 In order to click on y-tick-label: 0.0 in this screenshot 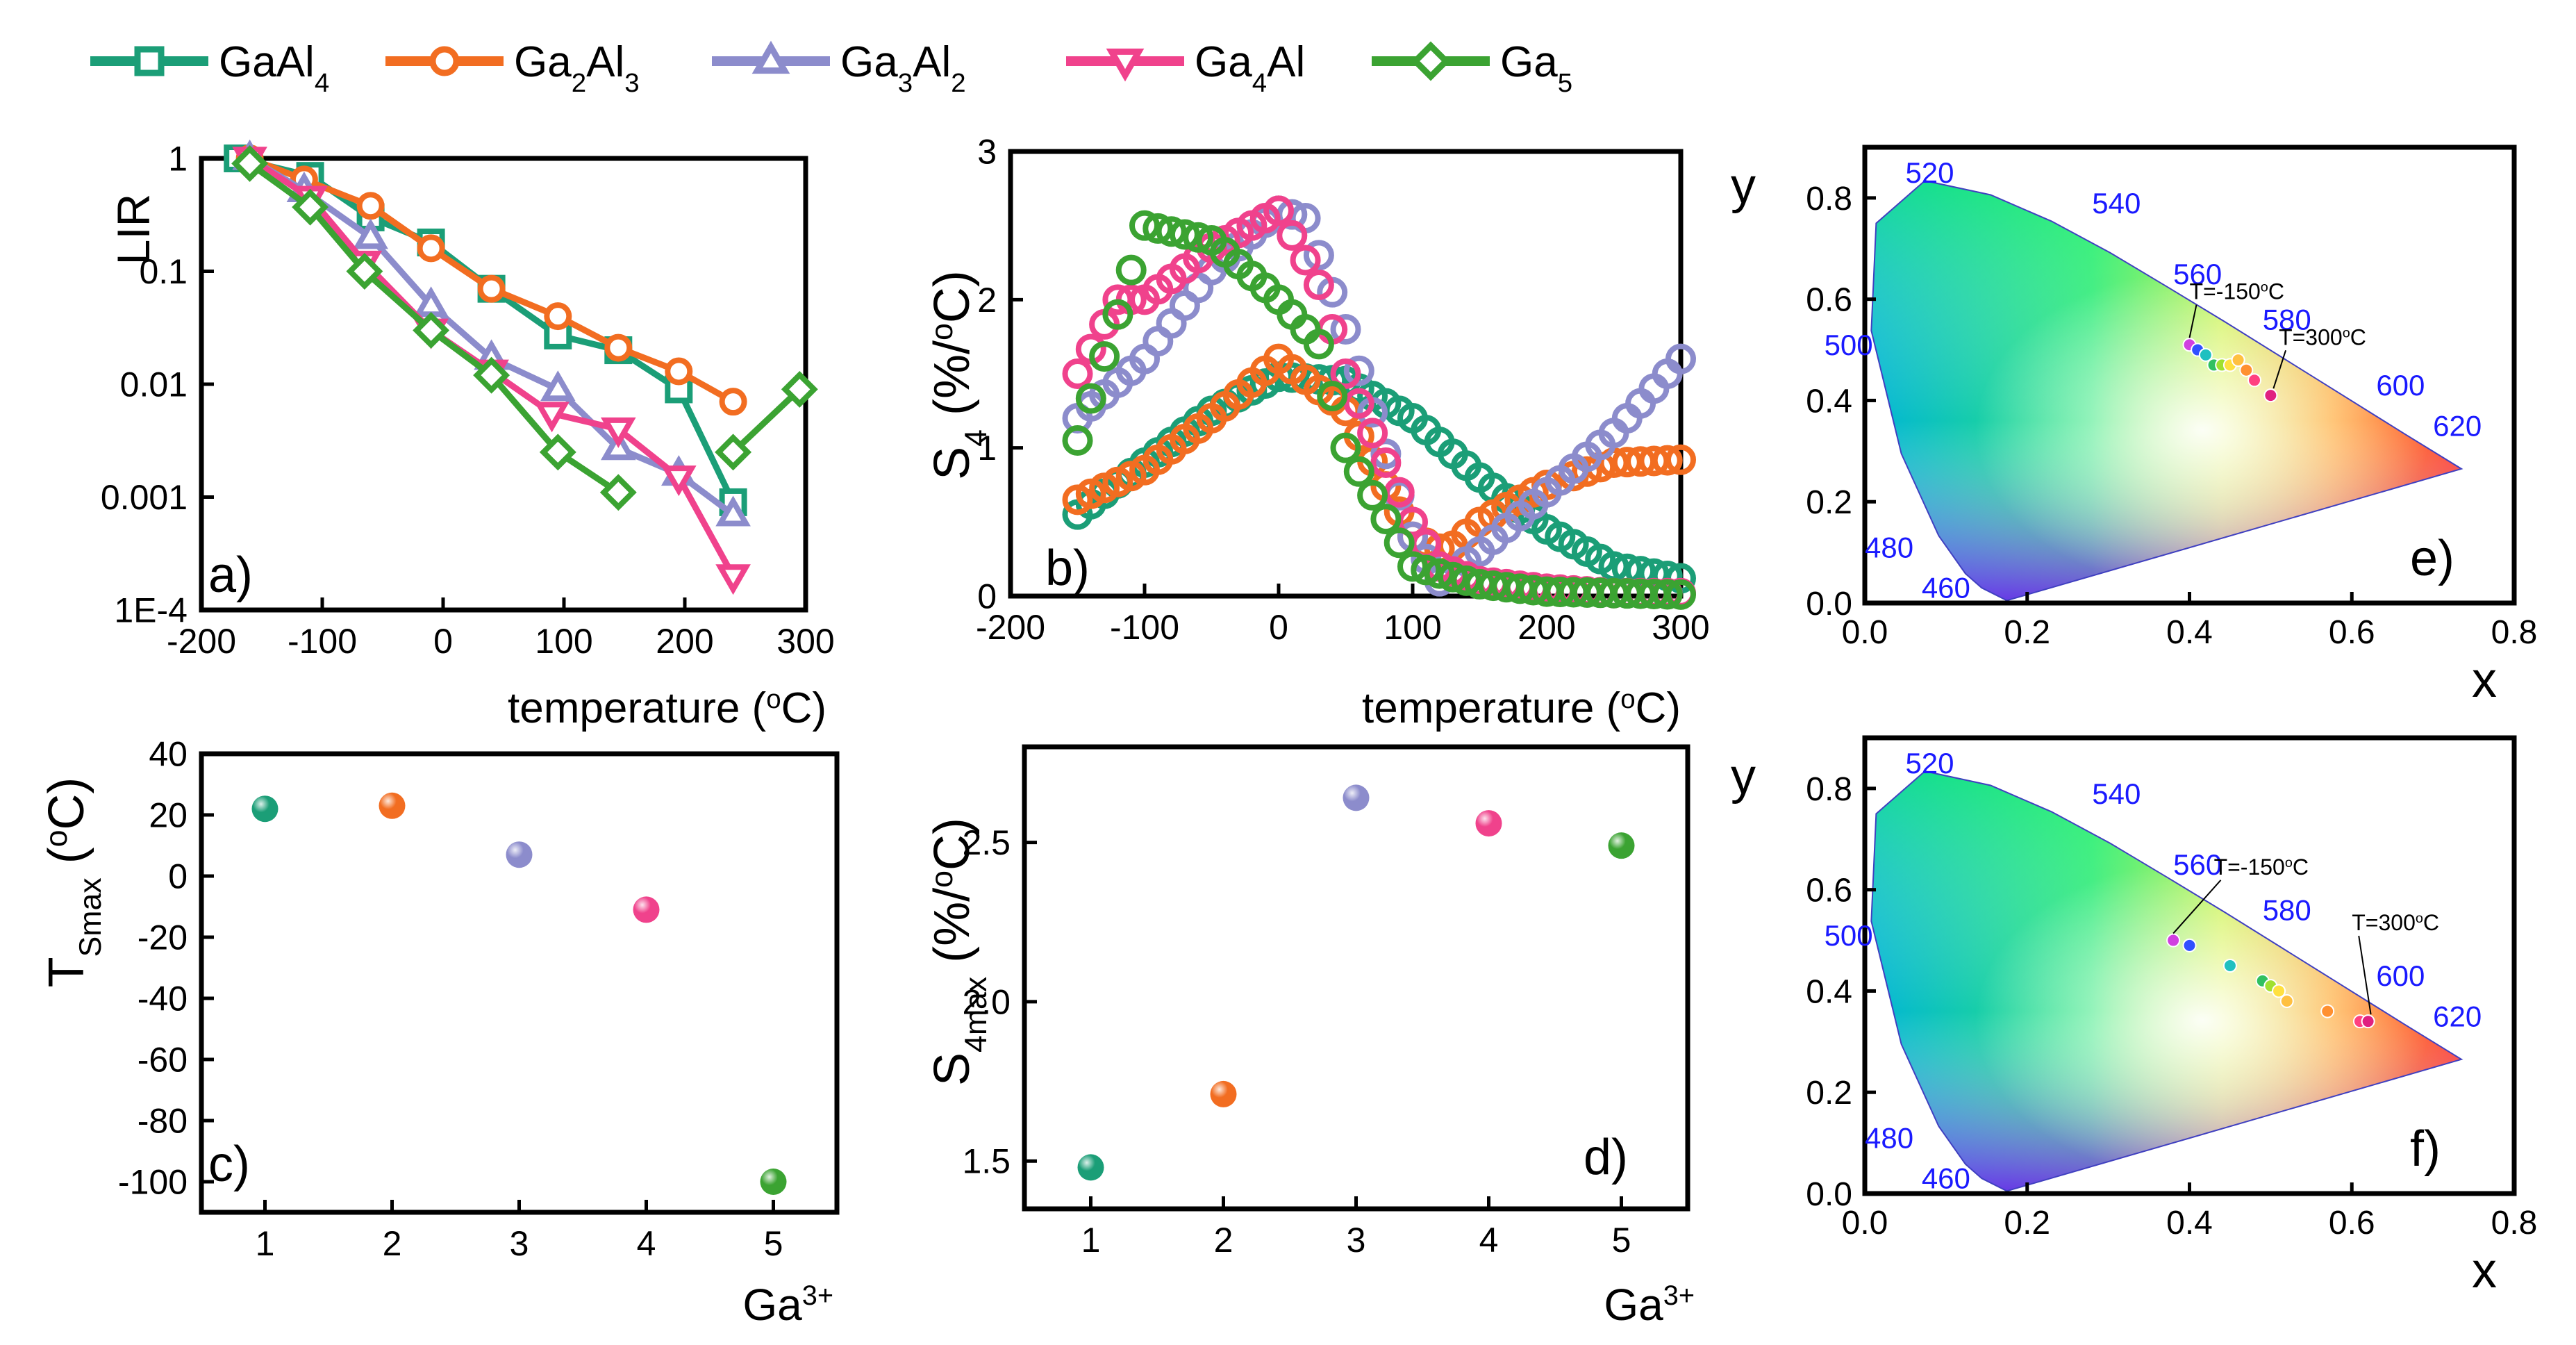, I will do `click(1829, 604)`.